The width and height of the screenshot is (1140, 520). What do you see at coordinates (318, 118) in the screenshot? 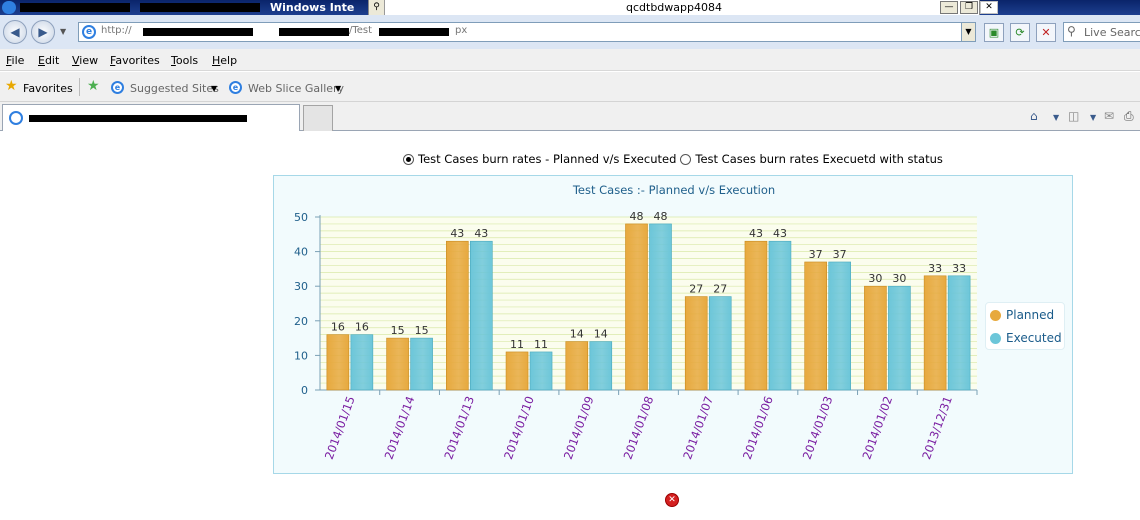
I see `new-tab-button` at bounding box center [318, 118].